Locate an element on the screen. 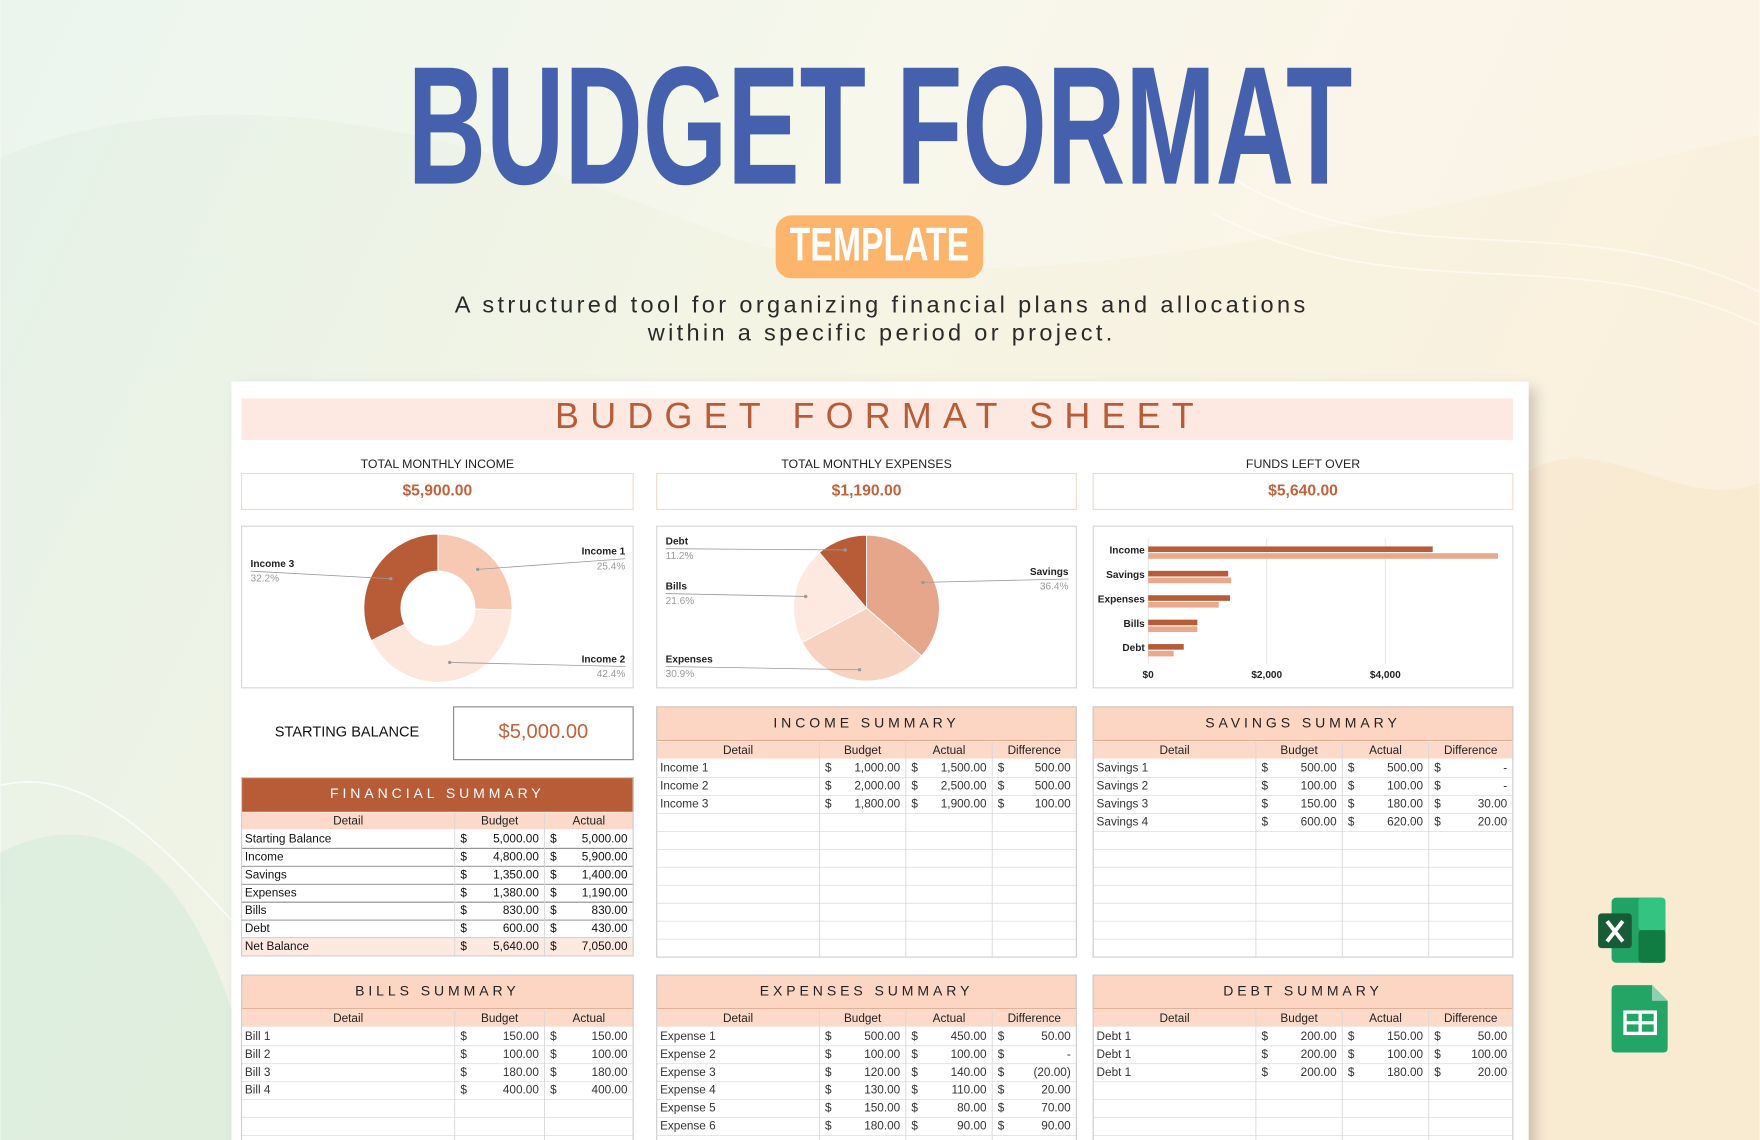  stat-value: $5,900.00 is located at coordinates (437, 491).